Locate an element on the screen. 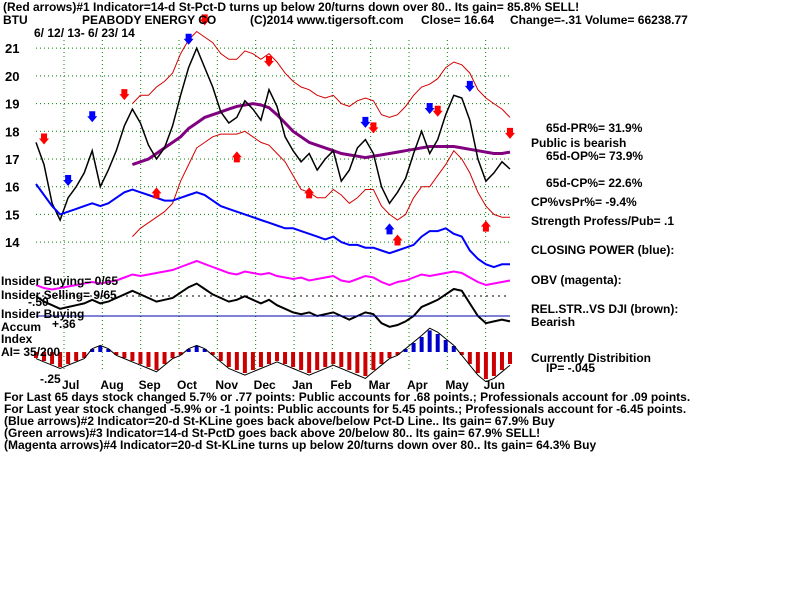 The width and height of the screenshot is (800, 600). rel-strength-value: Bearish is located at coordinates (553, 322).